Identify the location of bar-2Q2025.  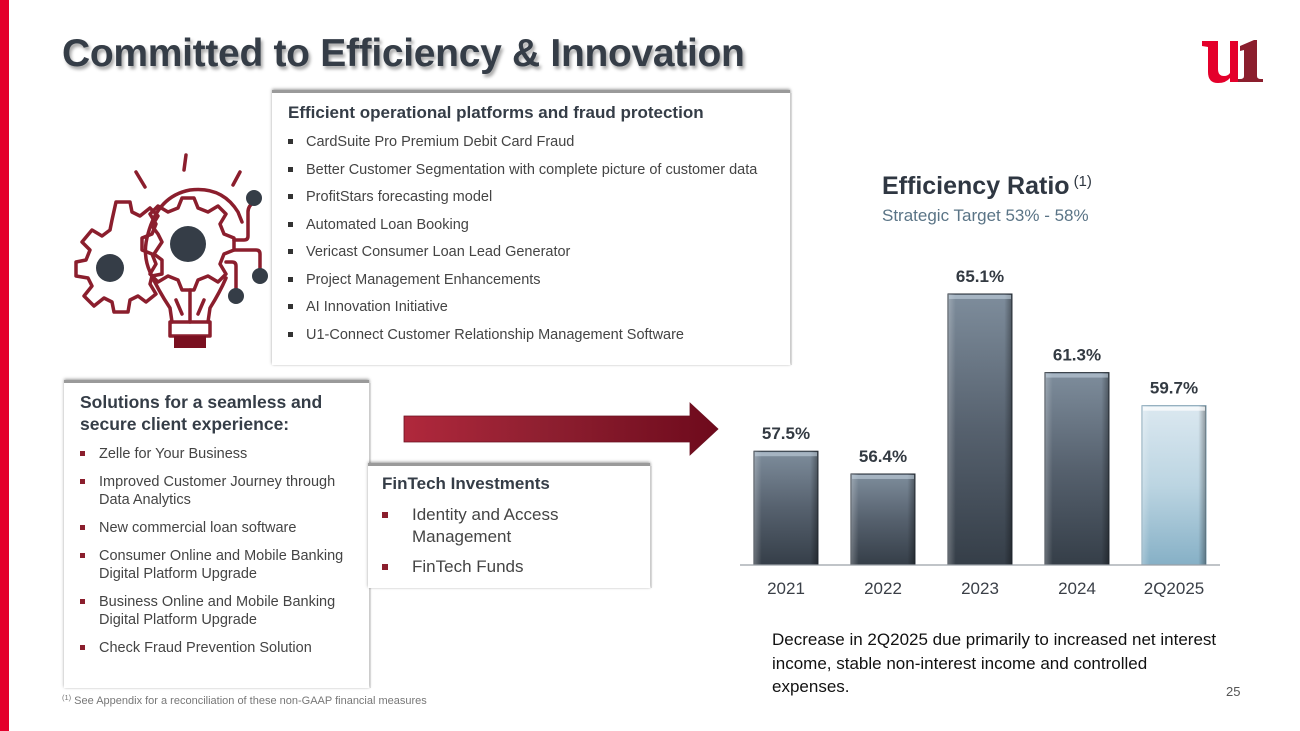
(1174, 485).